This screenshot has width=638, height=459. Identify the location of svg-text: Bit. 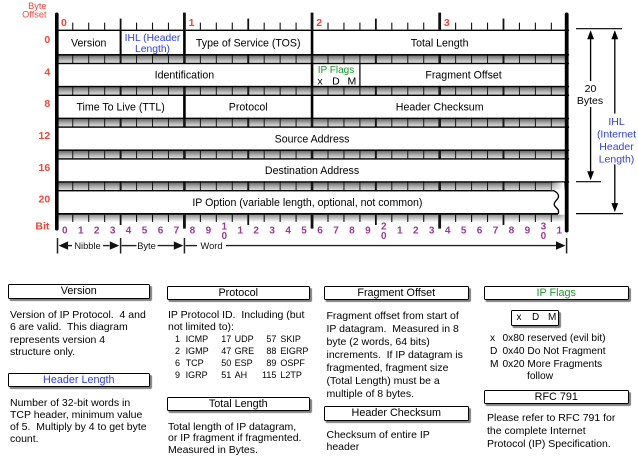
(42, 227).